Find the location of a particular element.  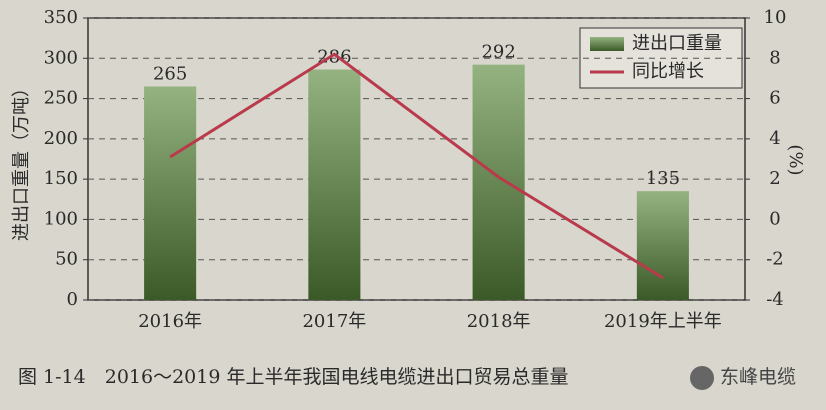

y-tick-label: 0 is located at coordinates (72, 299).